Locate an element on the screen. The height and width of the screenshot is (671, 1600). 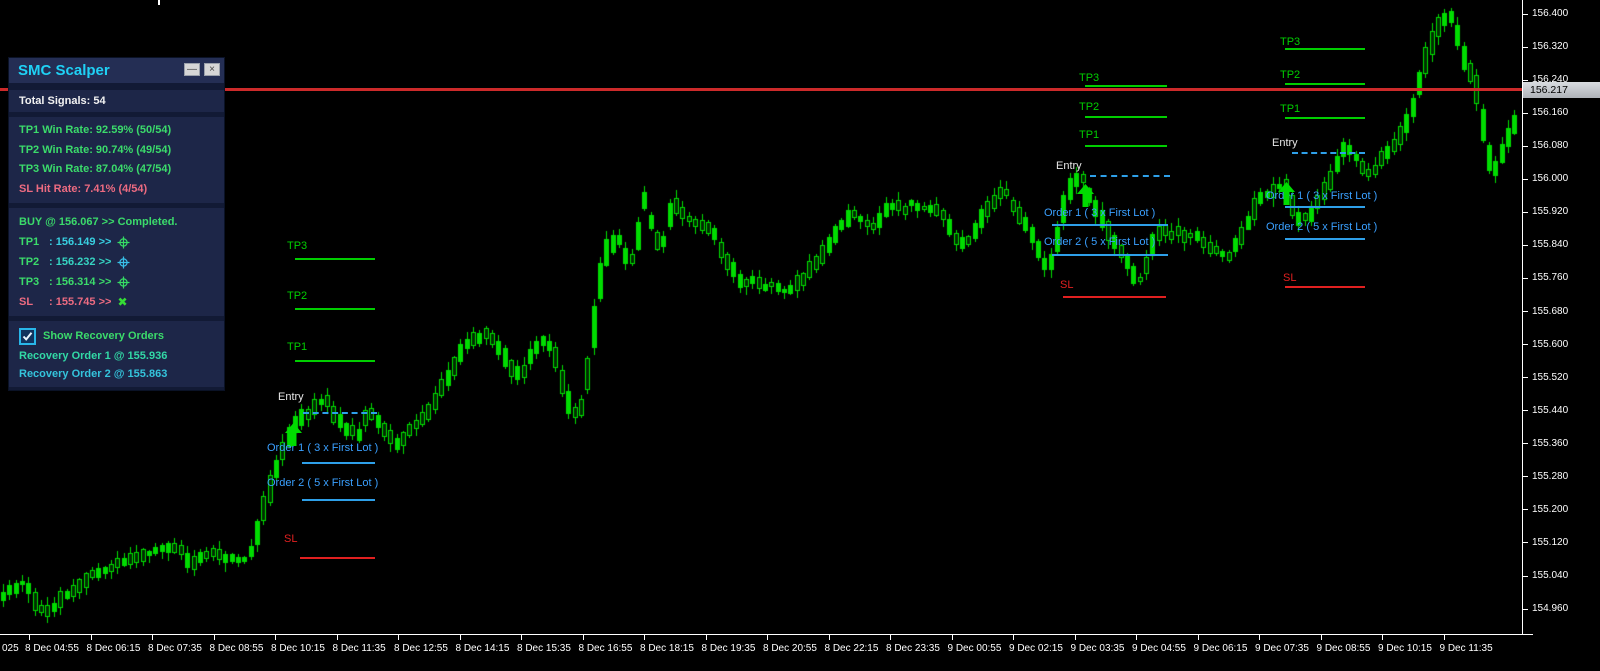
price-axis-label: 155.200 is located at coordinates (1550, 509).